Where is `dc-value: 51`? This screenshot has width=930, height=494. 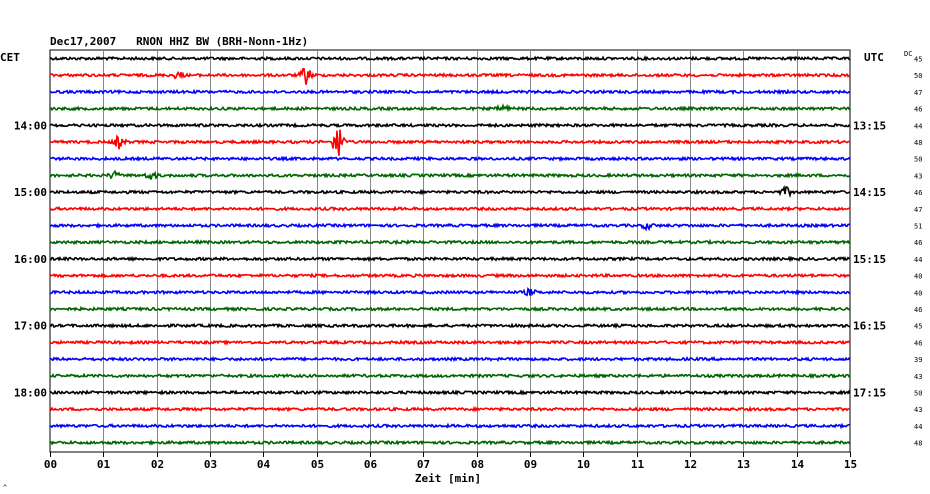
dc-value: 51 is located at coordinates (918, 227).